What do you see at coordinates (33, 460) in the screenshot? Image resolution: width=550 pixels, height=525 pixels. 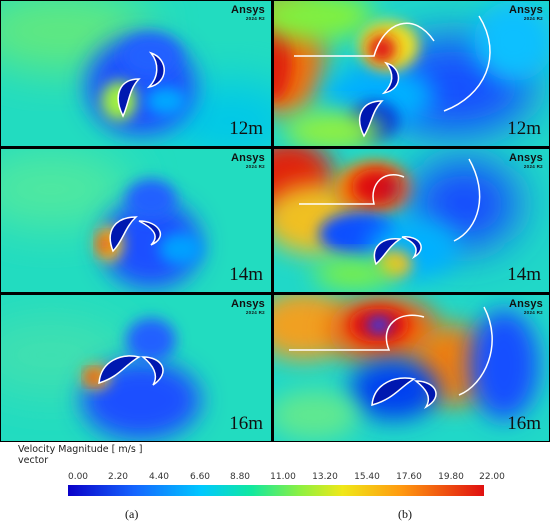 I see `legend-subtitle-text: vector` at bounding box center [33, 460].